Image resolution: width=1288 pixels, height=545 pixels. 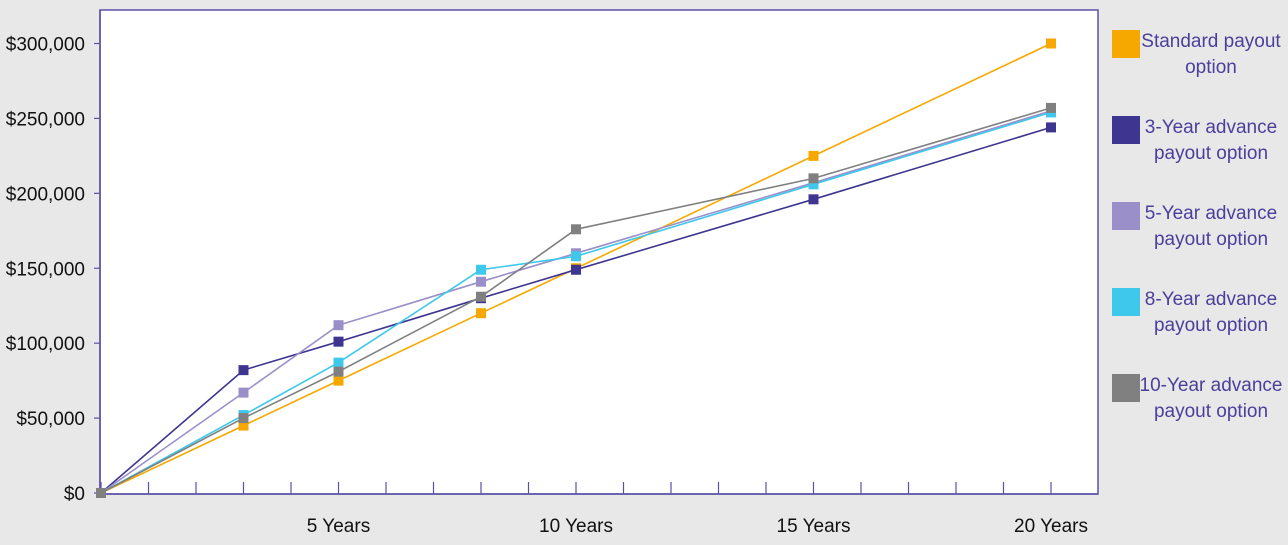 What do you see at coordinates (45, 119) in the screenshot?
I see `y-tick-label: $250,000` at bounding box center [45, 119].